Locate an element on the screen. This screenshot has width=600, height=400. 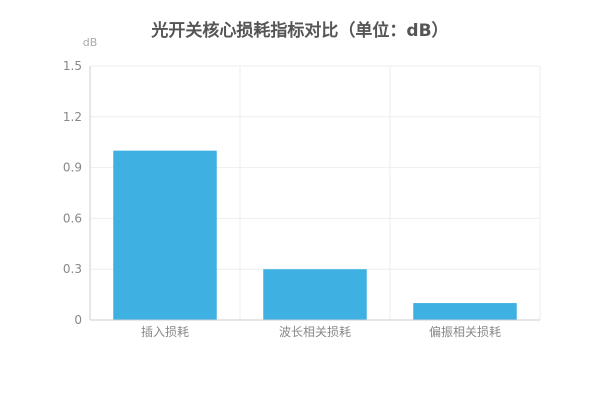
y-tick-label: 0.6 is located at coordinates (72, 218).